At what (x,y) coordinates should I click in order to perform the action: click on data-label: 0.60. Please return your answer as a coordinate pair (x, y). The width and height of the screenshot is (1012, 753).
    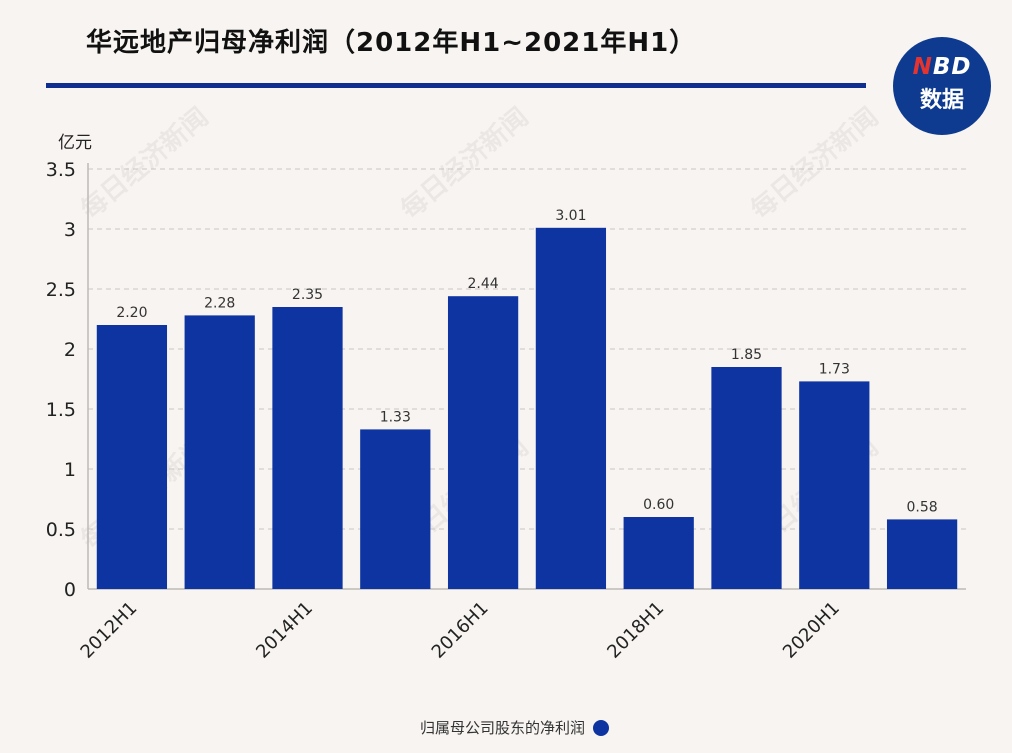
    Looking at the image, I should click on (658, 505).